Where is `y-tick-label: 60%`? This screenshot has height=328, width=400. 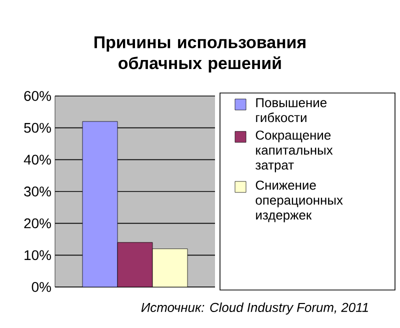
y-tick-label: 60% is located at coordinates (37, 96).